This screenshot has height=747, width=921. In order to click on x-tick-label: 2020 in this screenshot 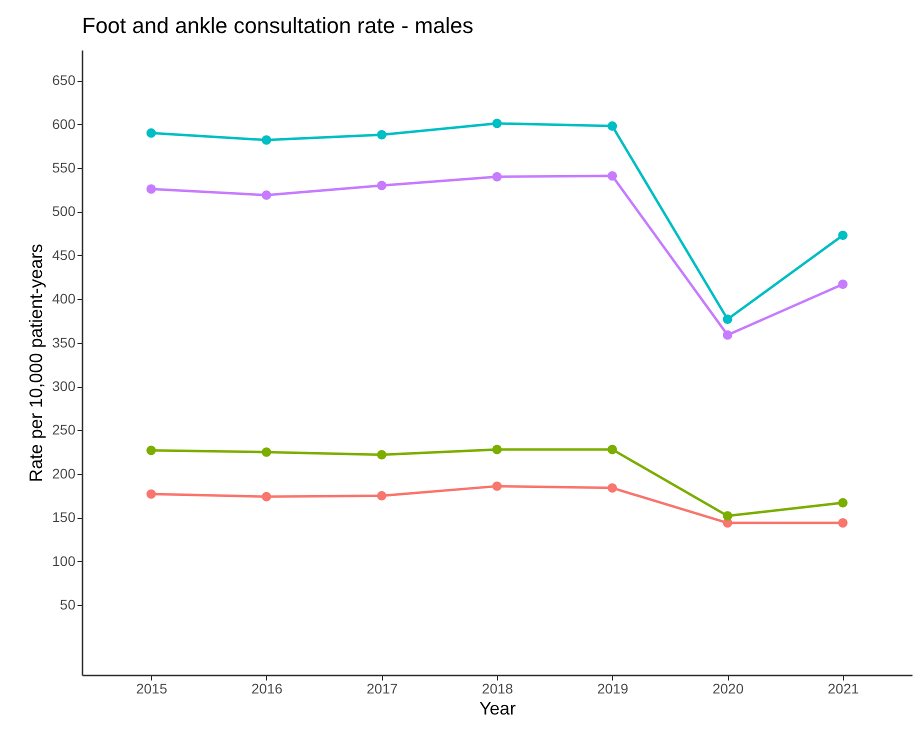, I will do `click(728, 688)`.